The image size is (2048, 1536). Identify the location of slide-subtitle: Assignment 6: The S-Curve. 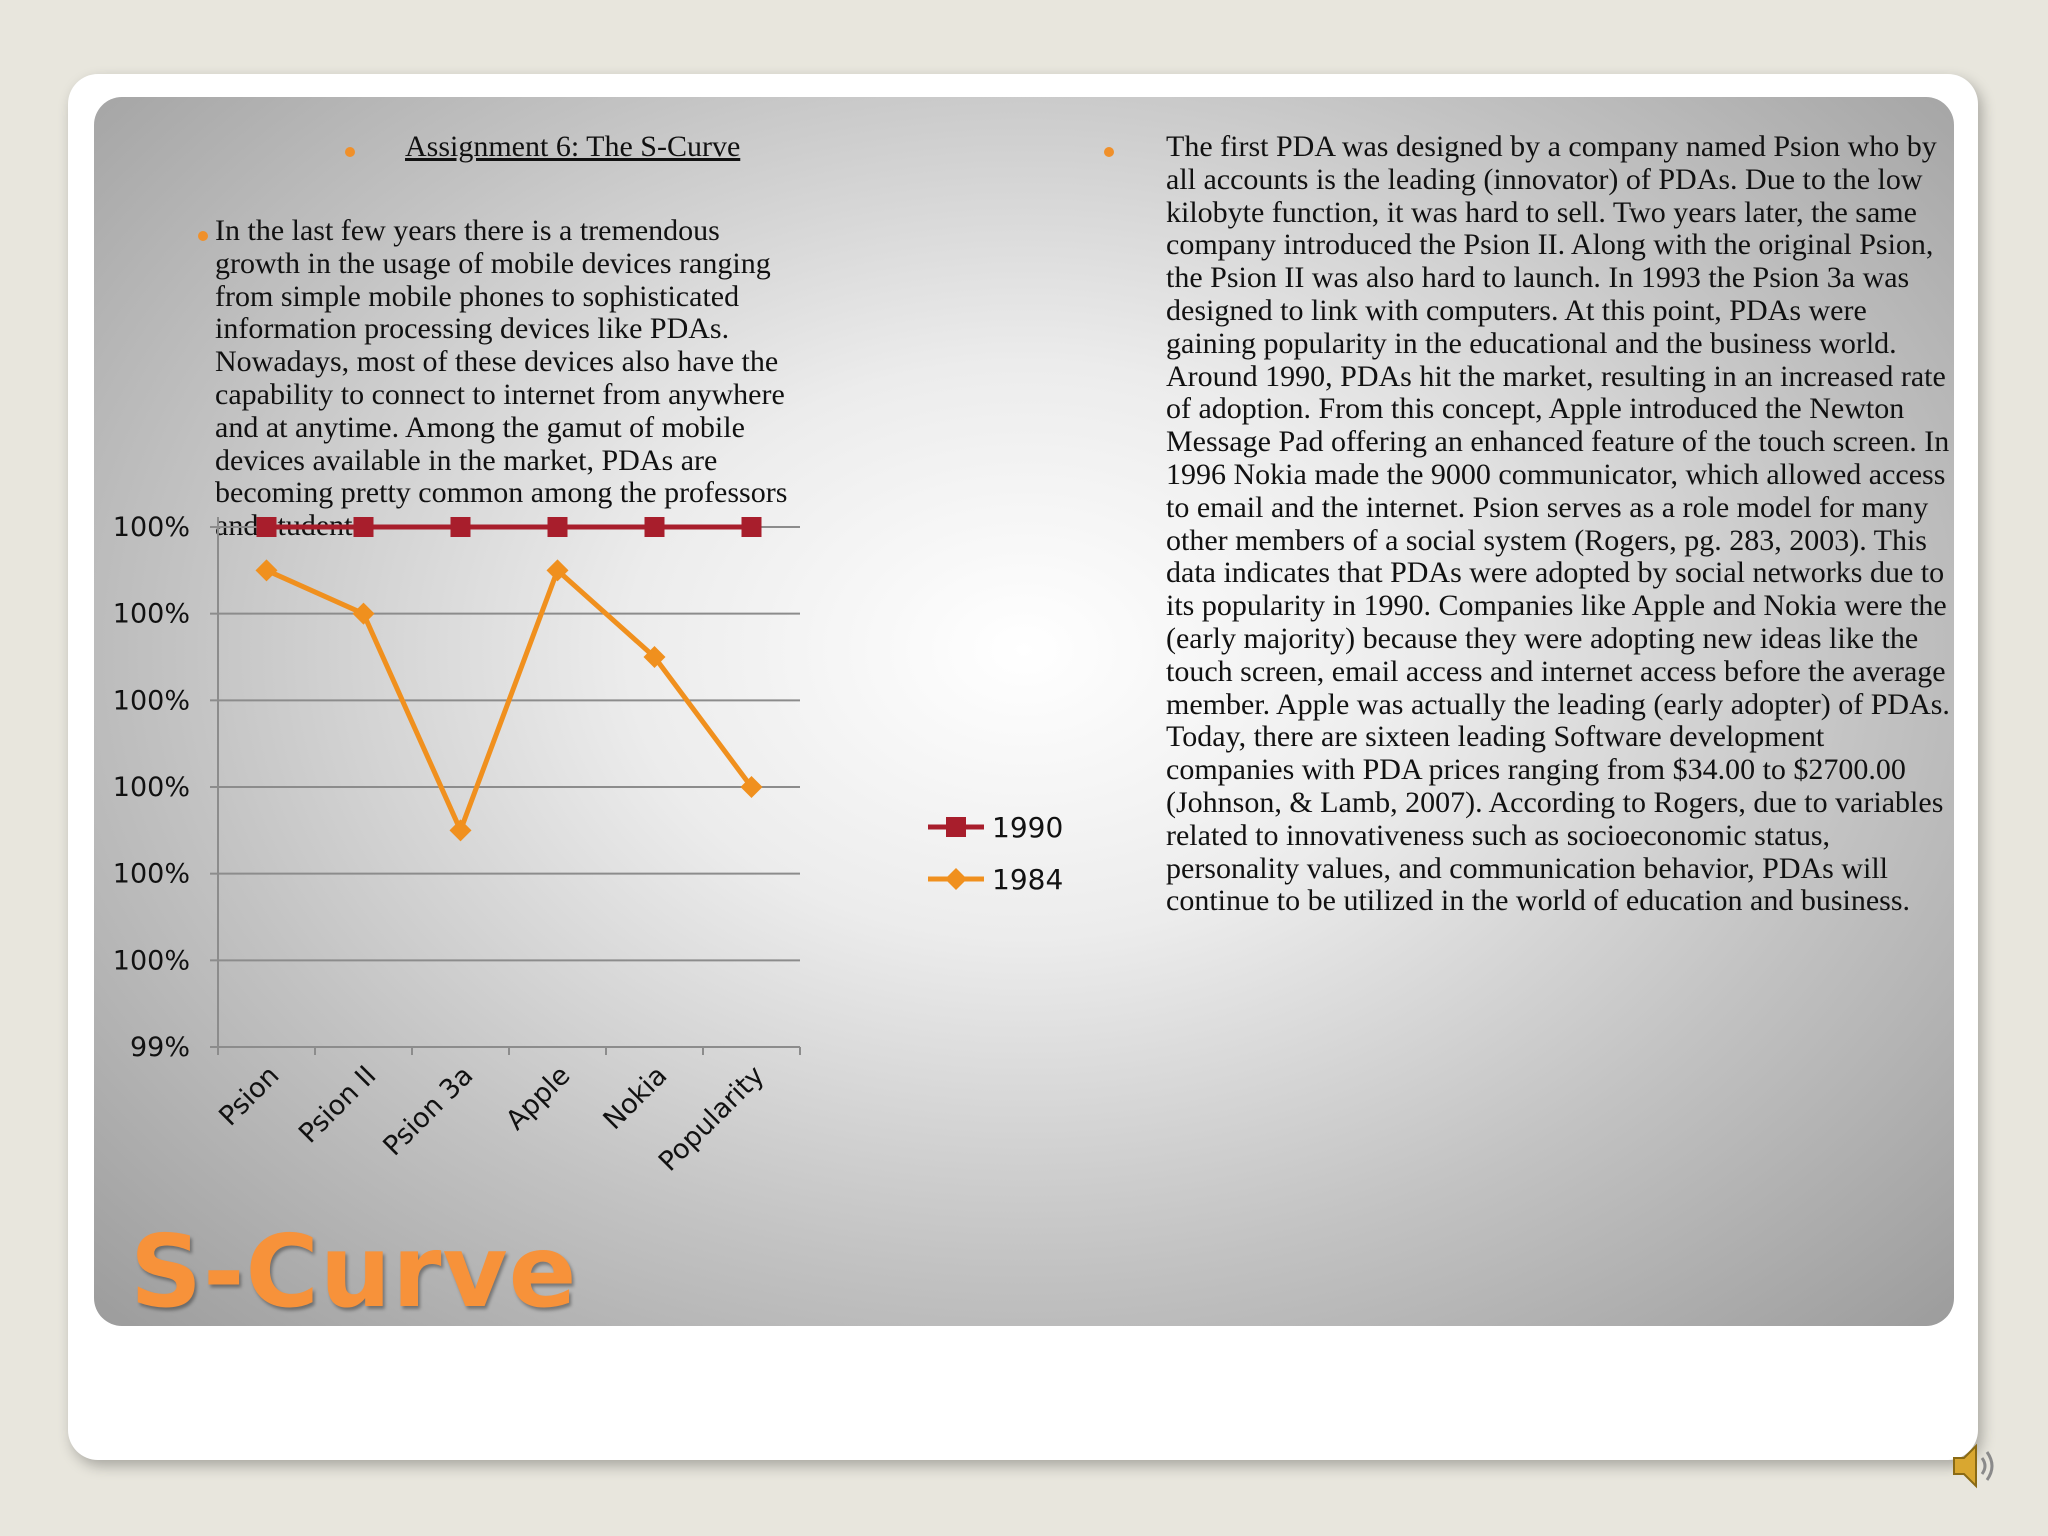
(573, 146).